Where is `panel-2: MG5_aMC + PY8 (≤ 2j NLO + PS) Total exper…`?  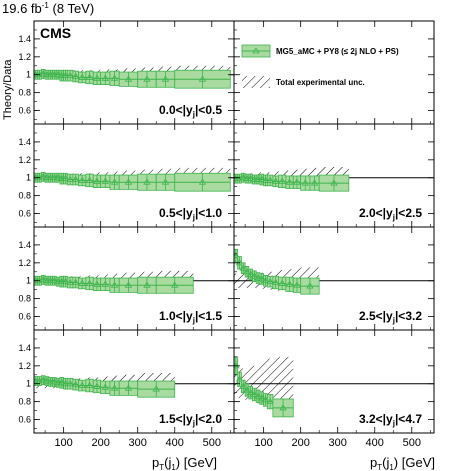 panel-2: MG5_aMC + PY8 (≤ 2j NLO + PS) Total exper… is located at coordinates (334, 72).